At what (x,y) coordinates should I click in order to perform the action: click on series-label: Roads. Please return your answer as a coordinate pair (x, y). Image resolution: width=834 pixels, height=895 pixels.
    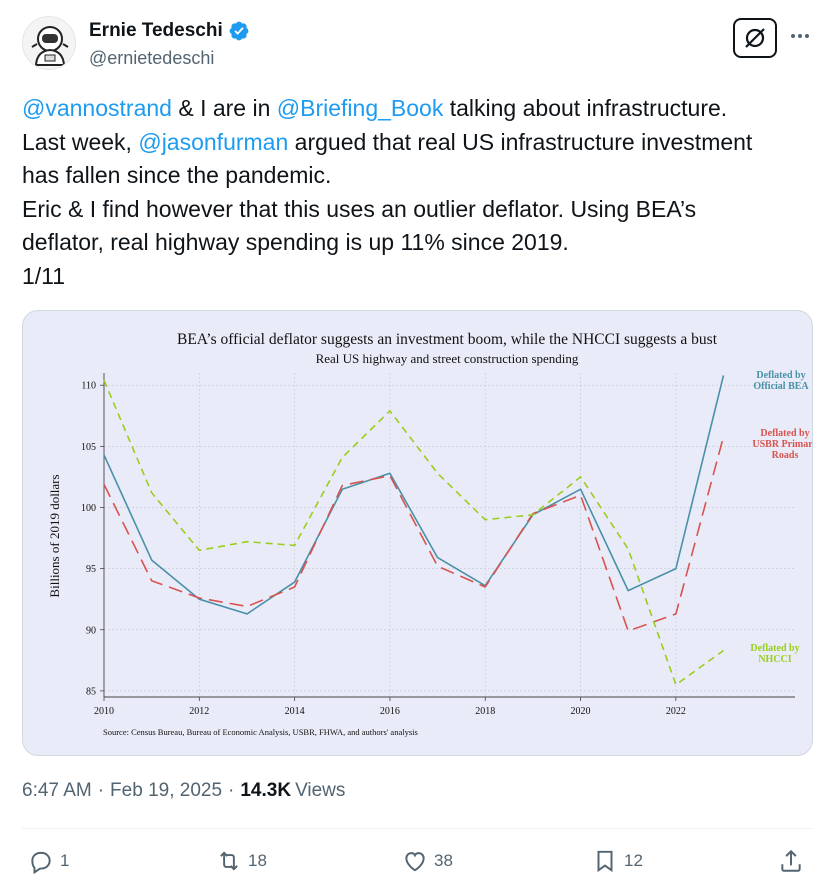
    Looking at the image, I should click on (785, 455).